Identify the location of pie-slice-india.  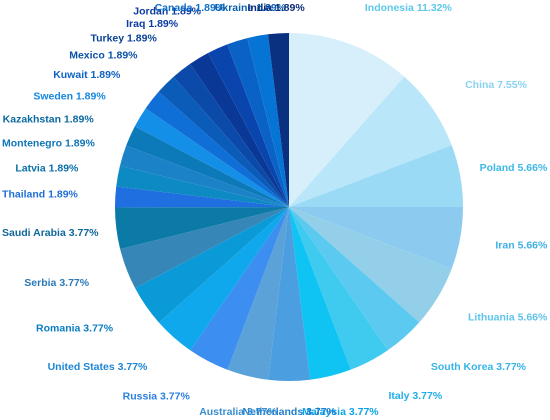
(278, 119).